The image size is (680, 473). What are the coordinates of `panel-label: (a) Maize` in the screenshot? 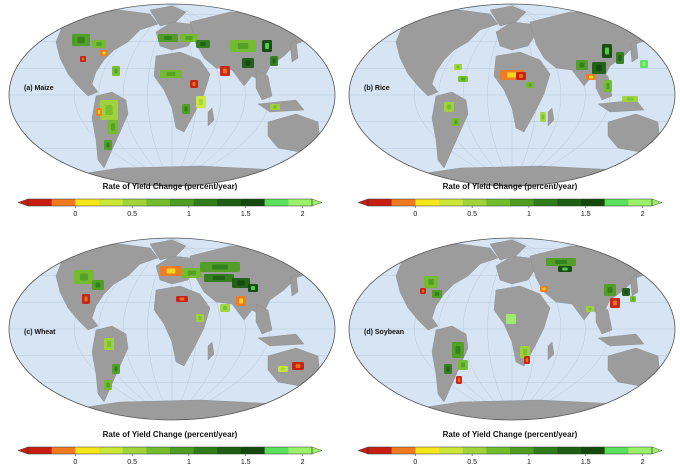 It's located at (39, 88).